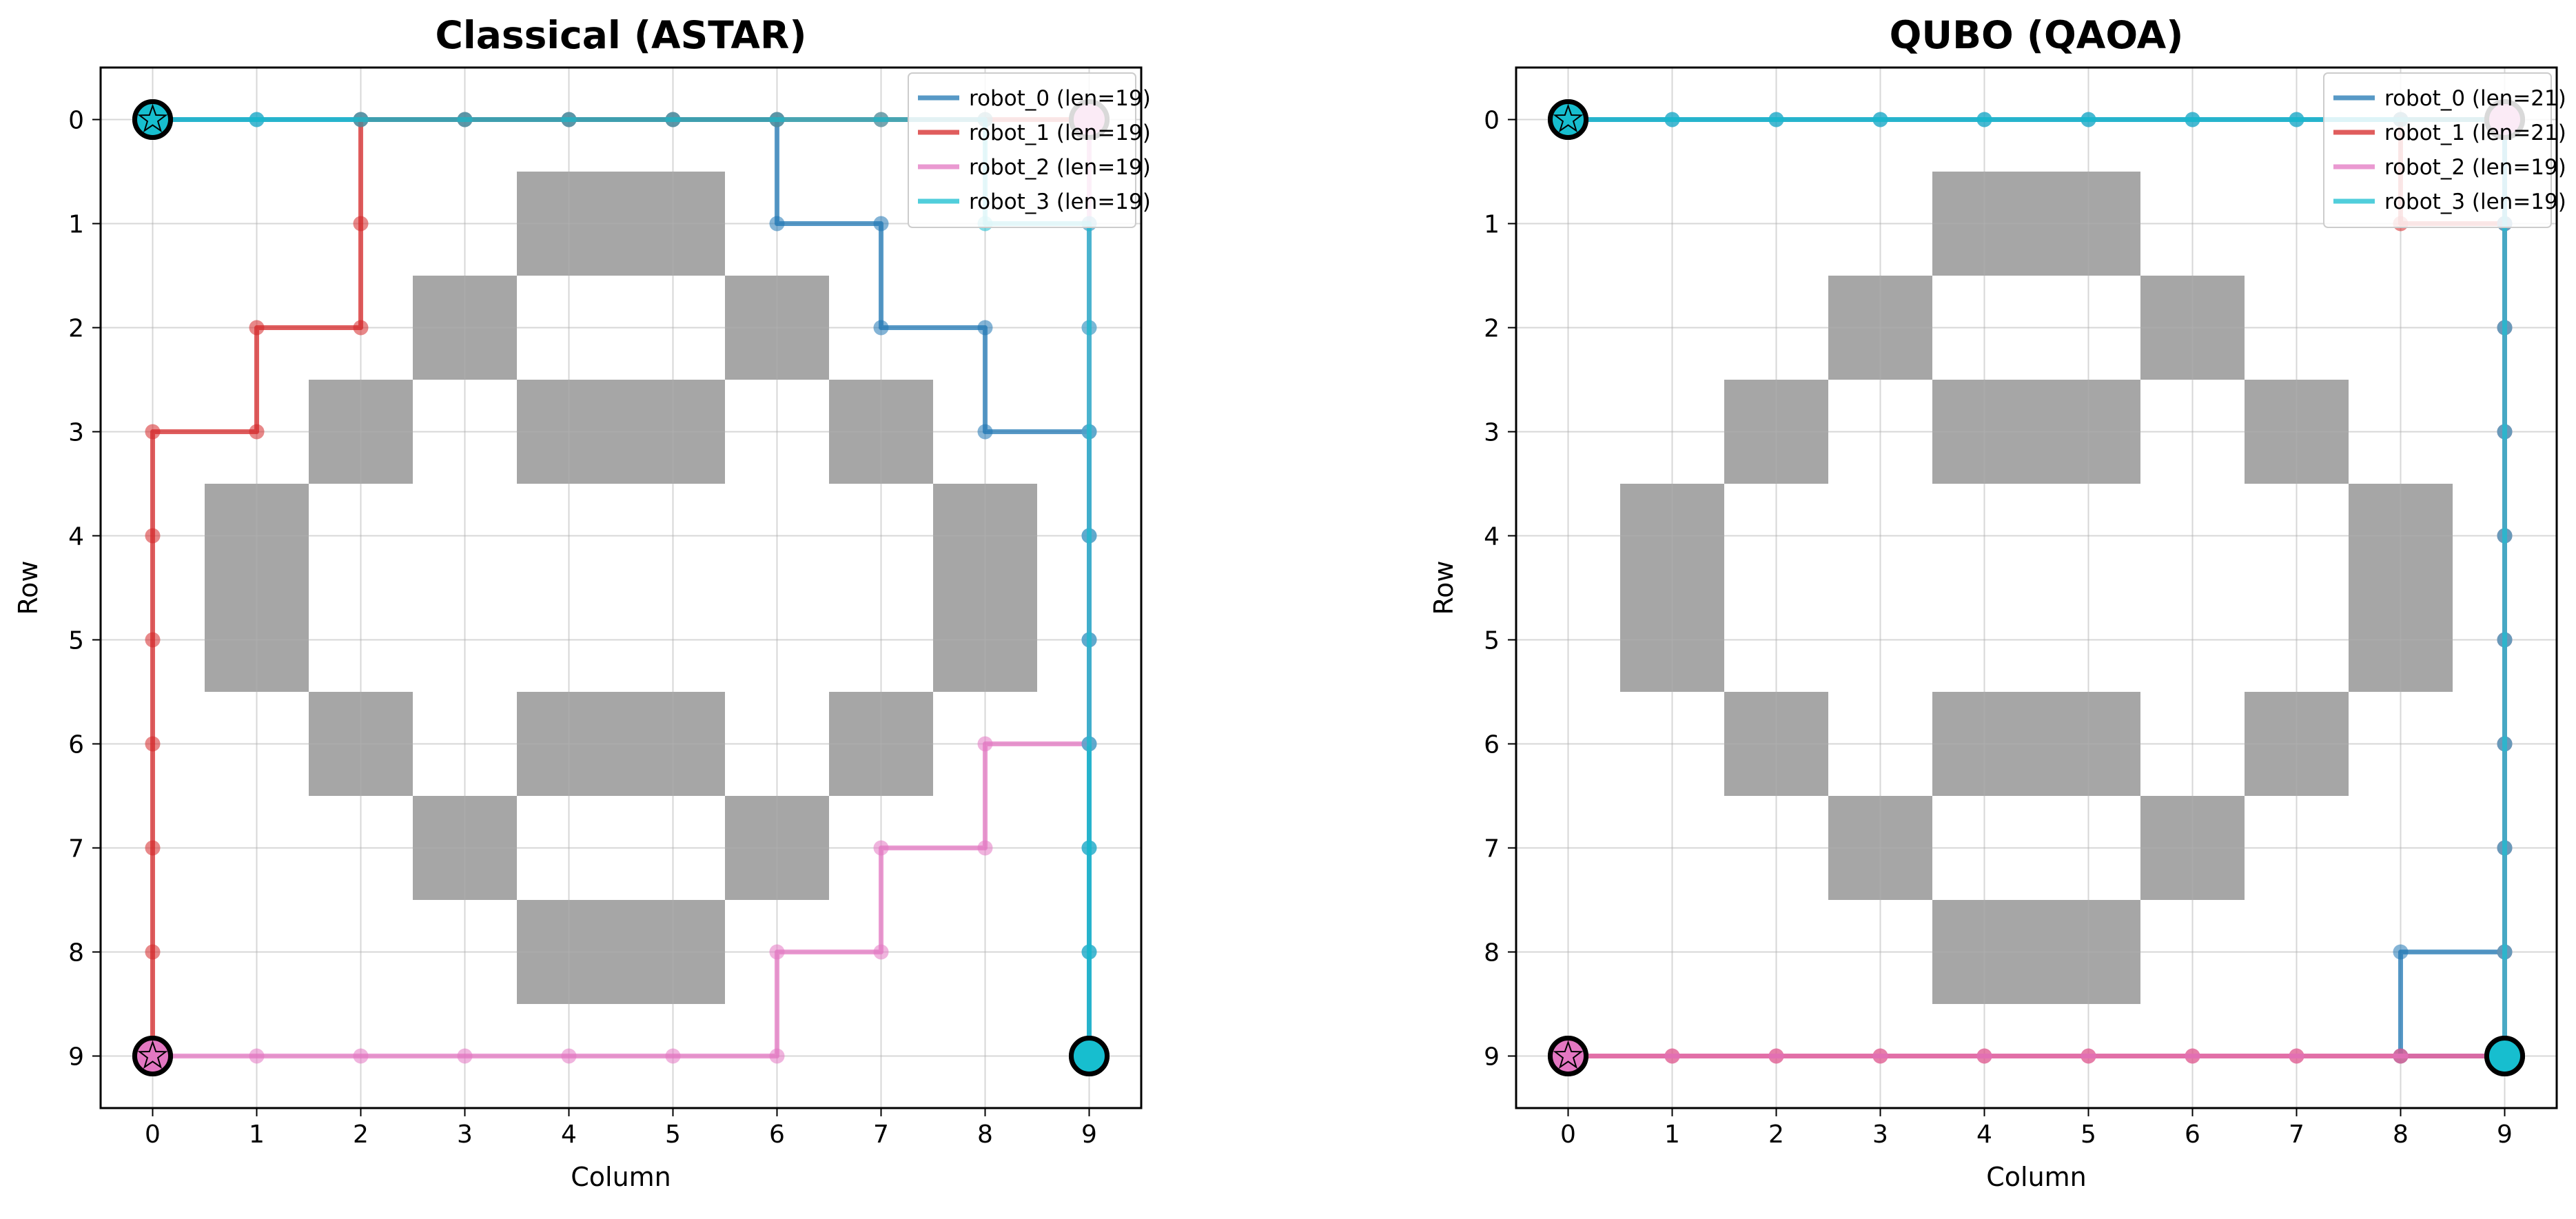 Image resolution: width=2576 pixels, height=1219 pixels. What do you see at coordinates (2505, 1134) in the screenshot?
I see `x-tick-label: 9` at bounding box center [2505, 1134].